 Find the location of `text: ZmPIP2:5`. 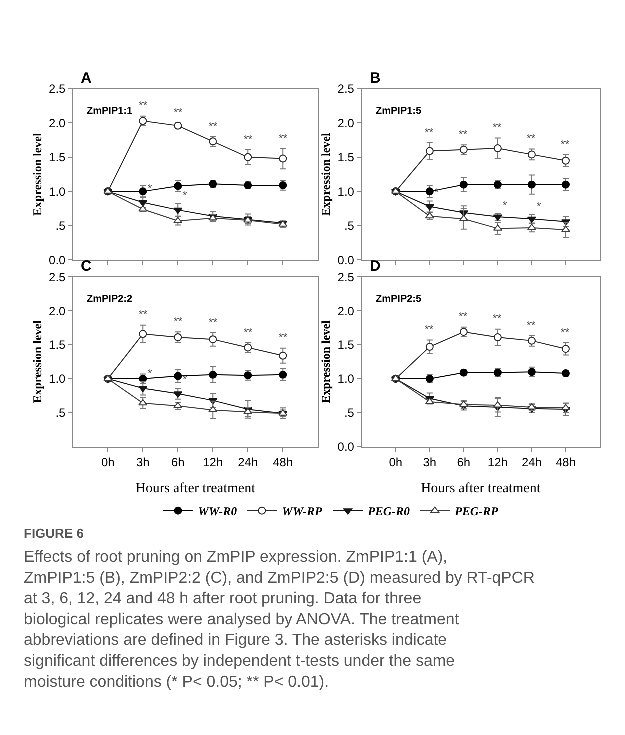

text: ZmPIP2:5 is located at coordinates (399, 299).